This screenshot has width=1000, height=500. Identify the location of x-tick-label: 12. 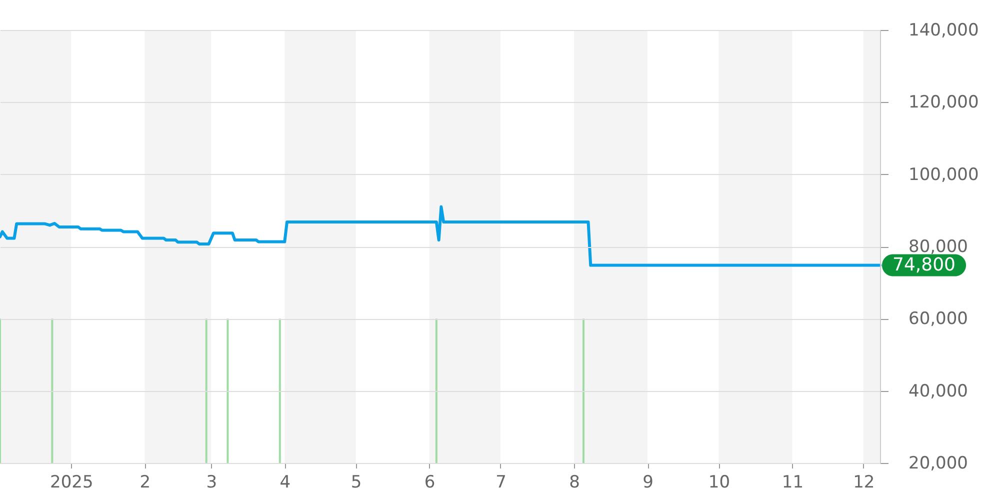
(864, 482).